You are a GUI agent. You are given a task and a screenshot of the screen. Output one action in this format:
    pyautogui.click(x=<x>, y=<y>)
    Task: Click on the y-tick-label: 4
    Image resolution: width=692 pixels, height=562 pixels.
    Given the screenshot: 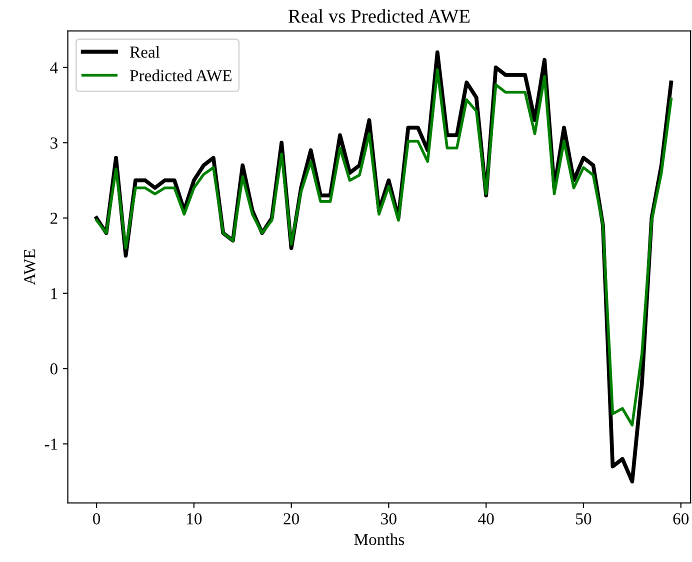 What is the action you would take?
    pyautogui.click(x=54, y=68)
    